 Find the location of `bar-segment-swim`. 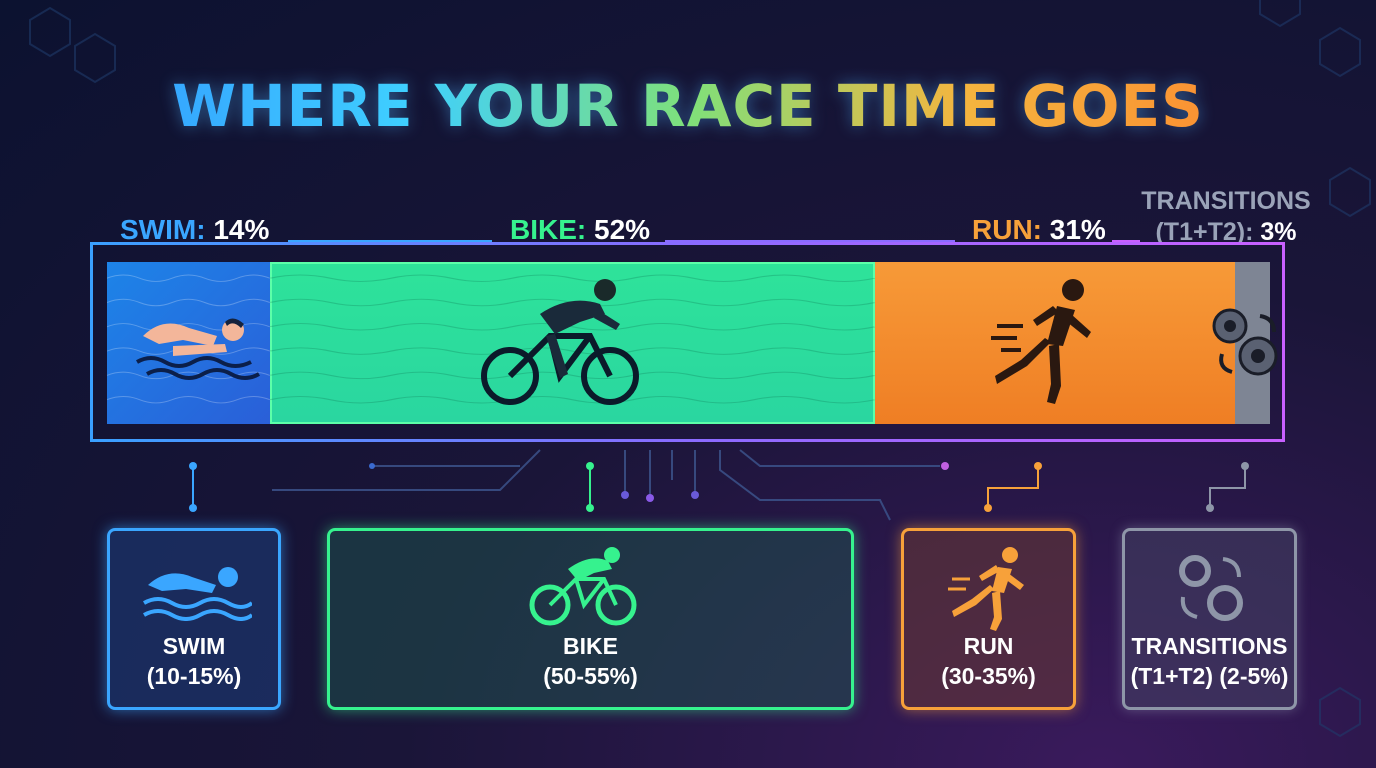

bar-segment-swim is located at coordinates (188, 343).